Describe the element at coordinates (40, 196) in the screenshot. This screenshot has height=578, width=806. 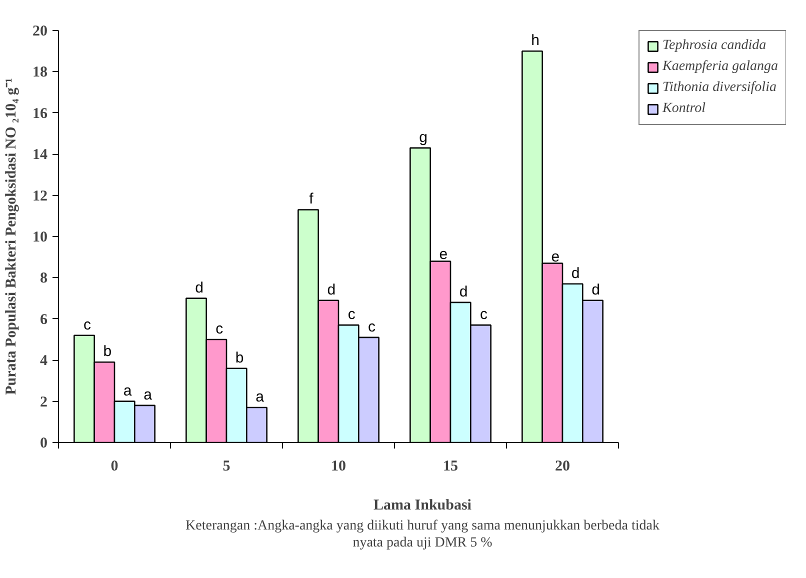
I see `y-tick-label: 12` at that location.